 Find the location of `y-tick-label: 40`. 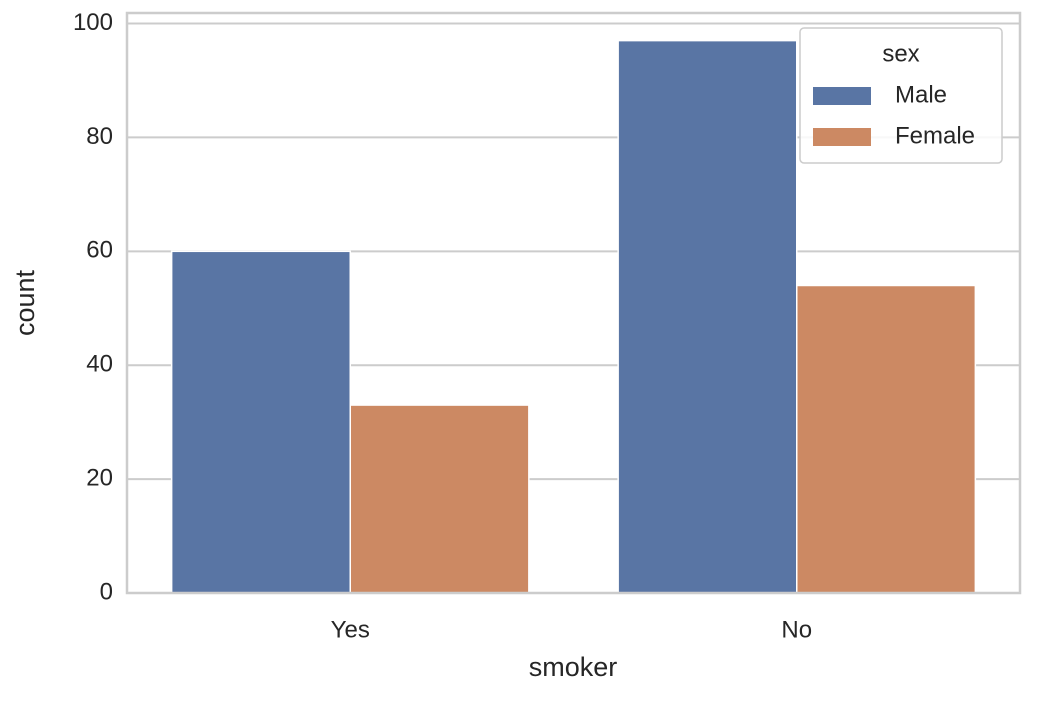

y-tick-label: 40 is located at coordinates (99, 364).